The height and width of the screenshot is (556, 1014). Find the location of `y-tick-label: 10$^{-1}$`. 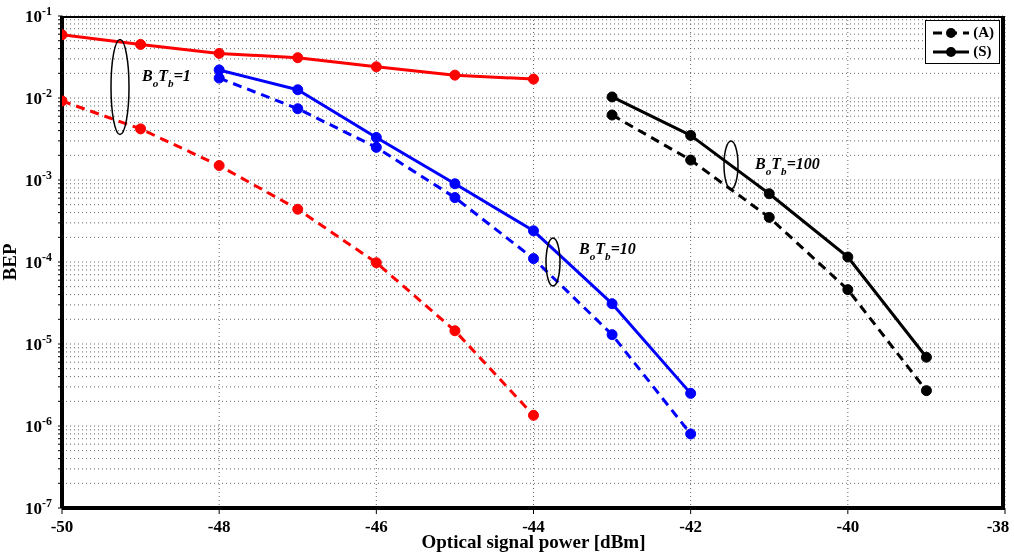

y-tick-label: 10$^{-1}$ is located at coordinates (39, 15).